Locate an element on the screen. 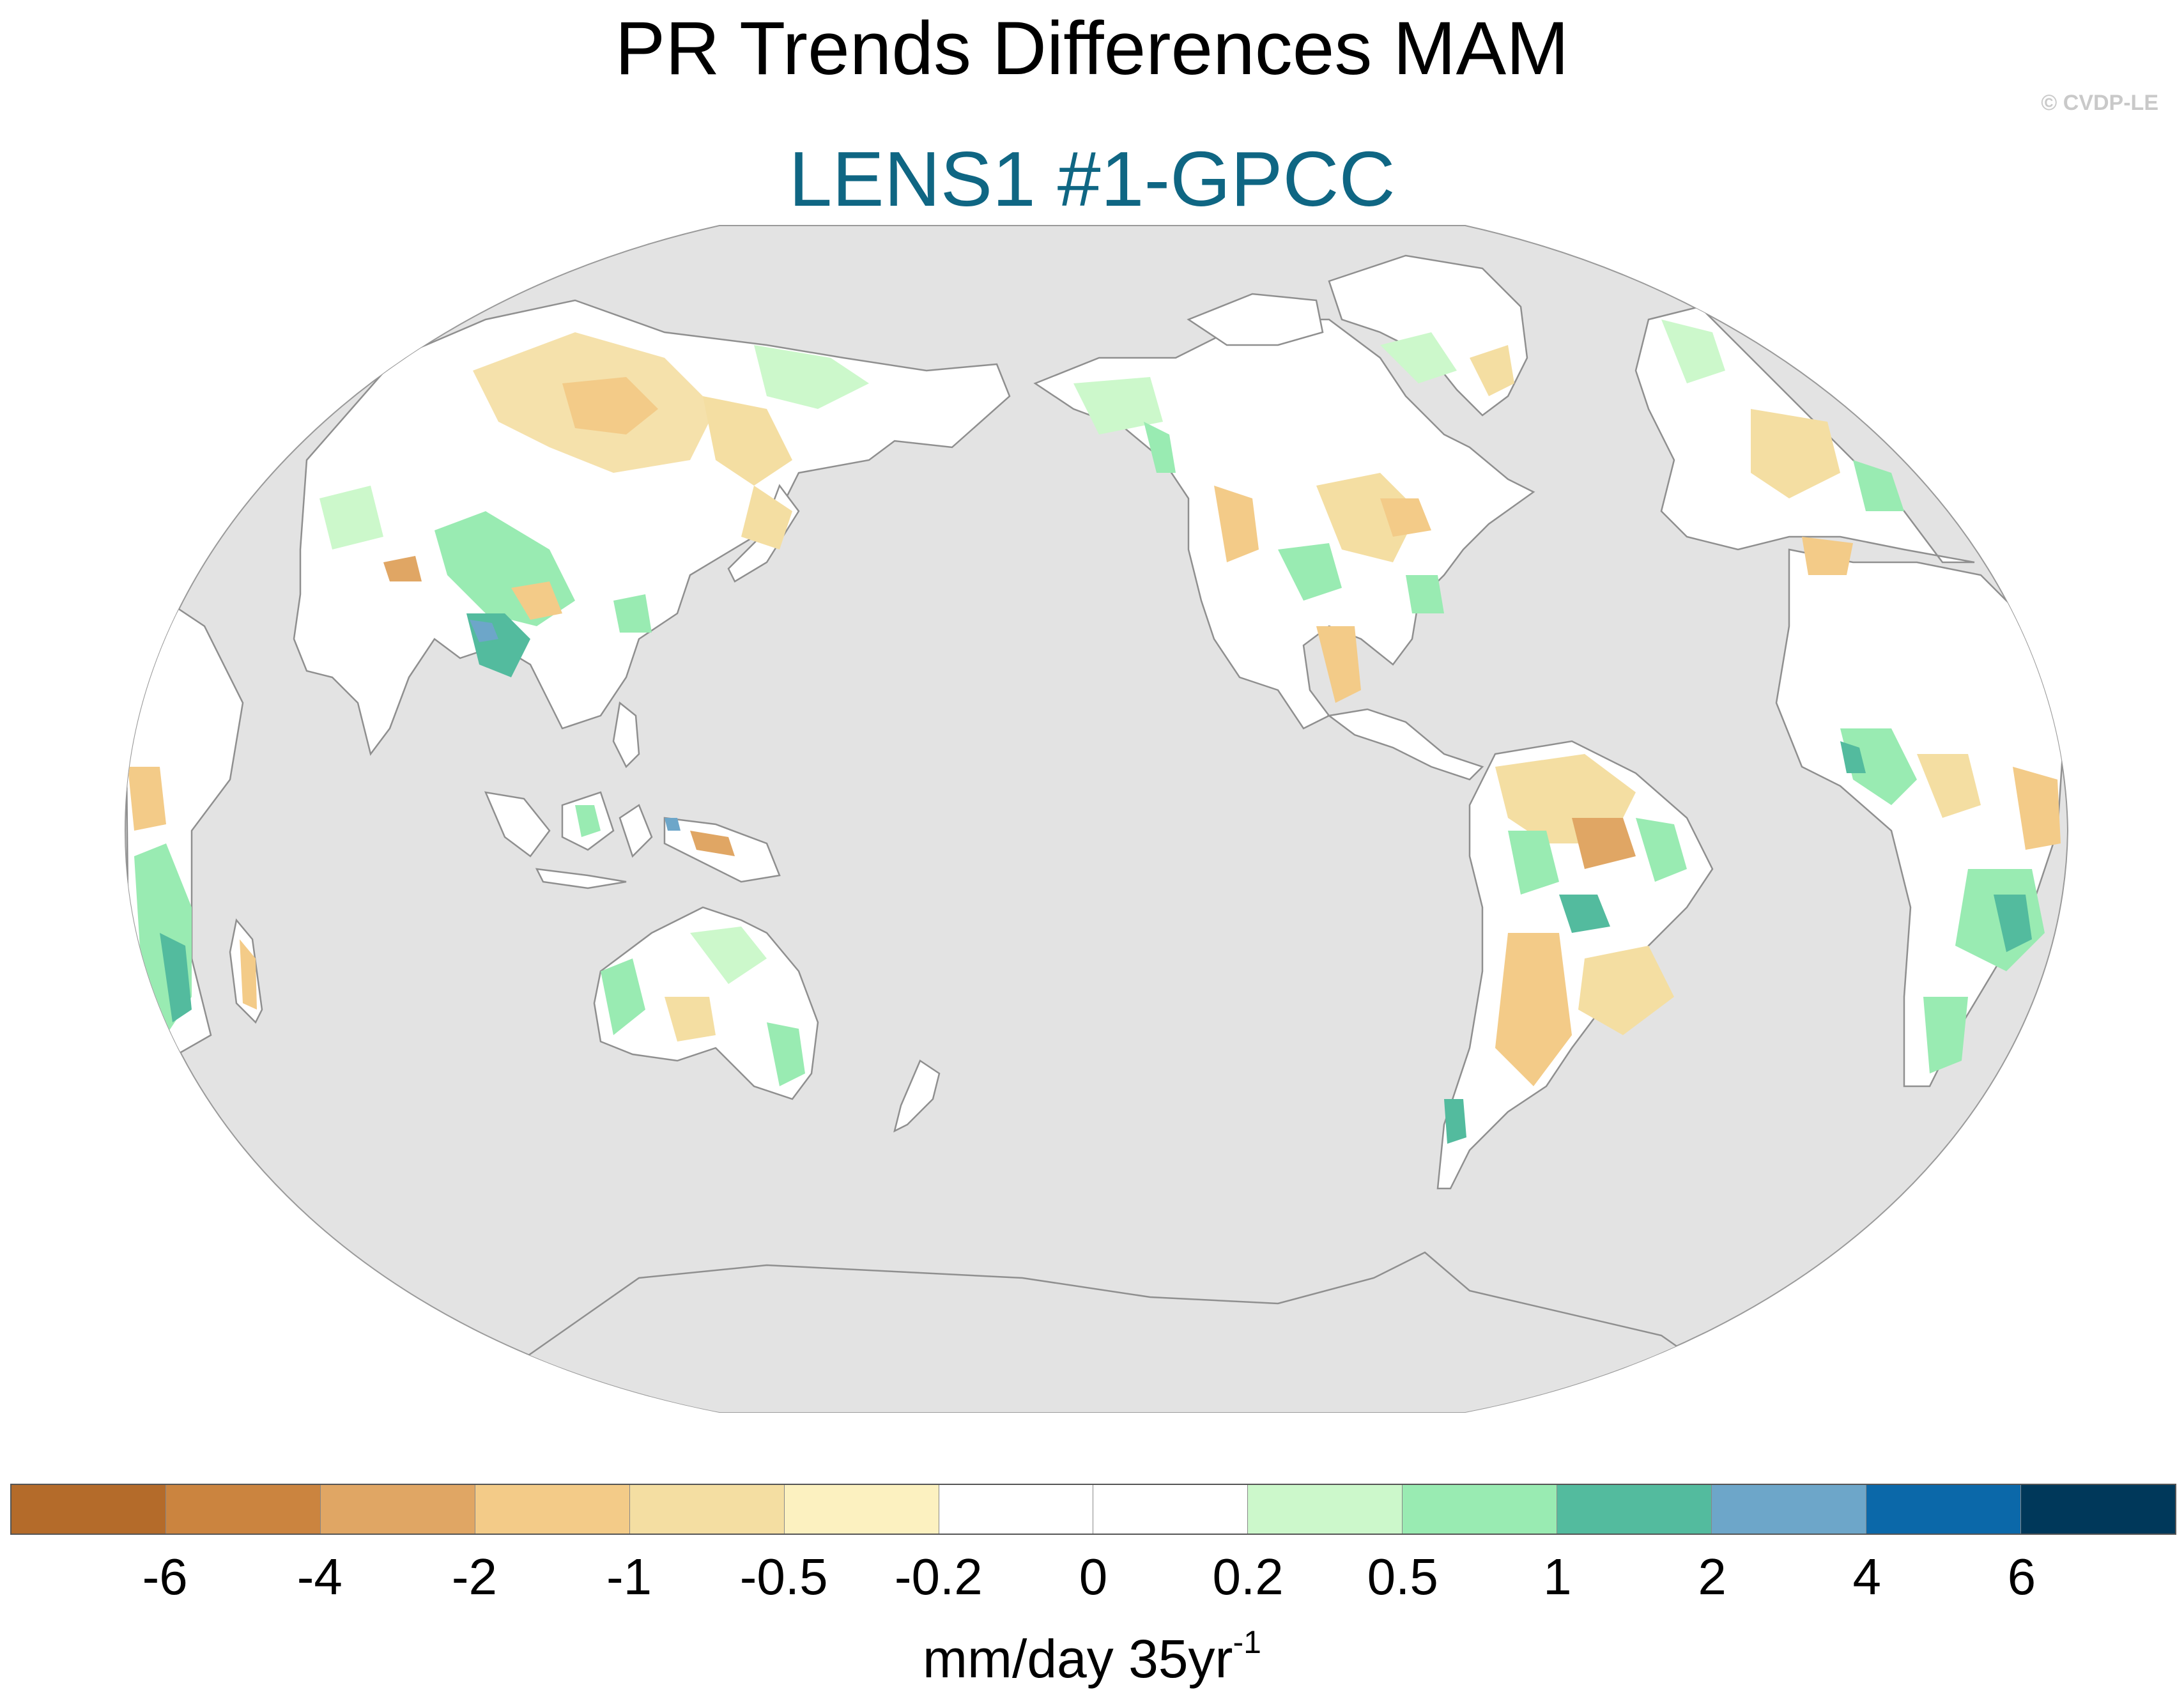 The width and height of the screenshot is (2184, 1692). arctic-islands-landmass is located at coordinates (1255, 319).